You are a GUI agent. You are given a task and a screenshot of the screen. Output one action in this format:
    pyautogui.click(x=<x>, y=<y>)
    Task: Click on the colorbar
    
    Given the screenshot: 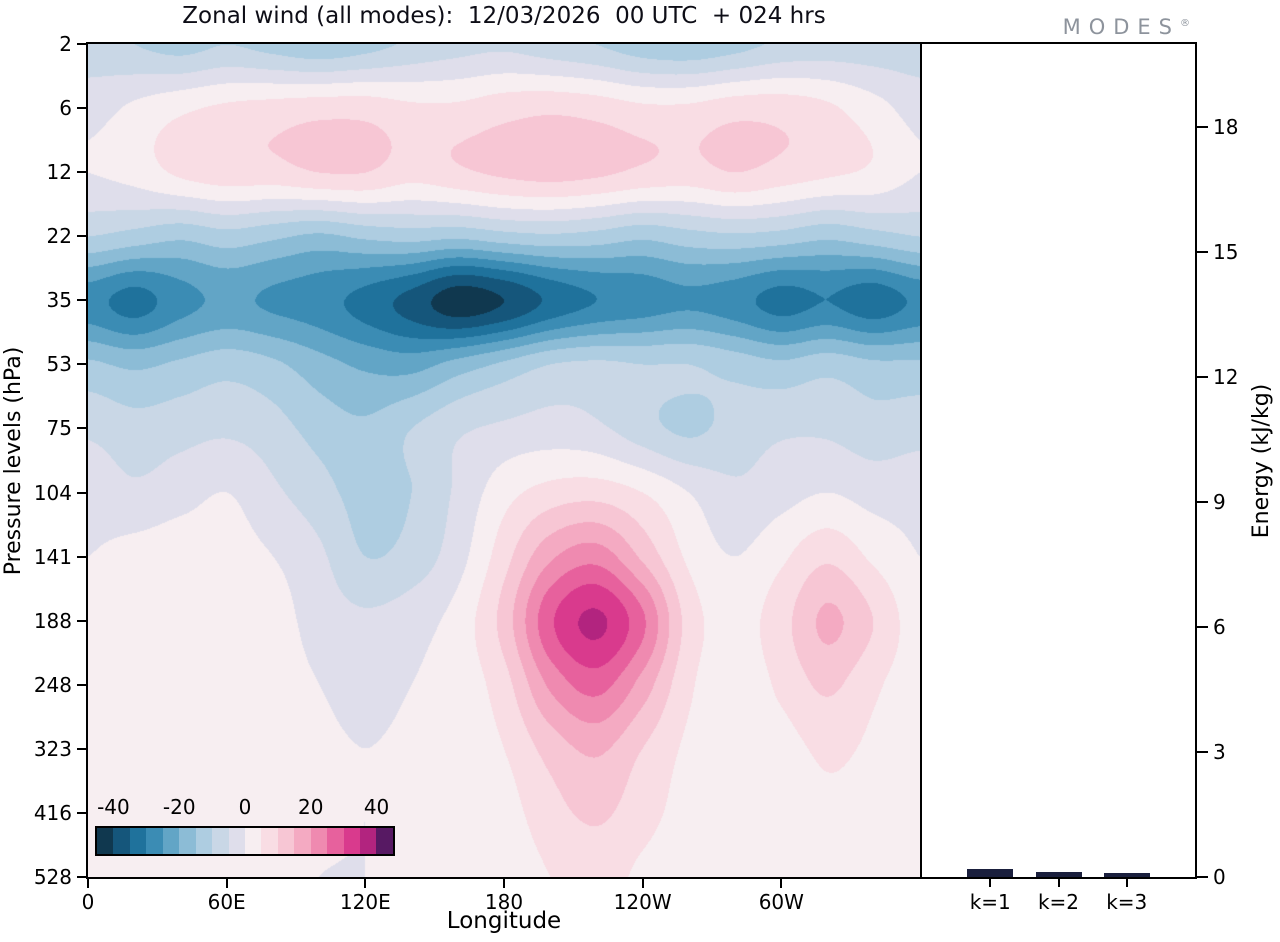 What is the action you would take?
    pyautogui.click(x=245, y=841)
    